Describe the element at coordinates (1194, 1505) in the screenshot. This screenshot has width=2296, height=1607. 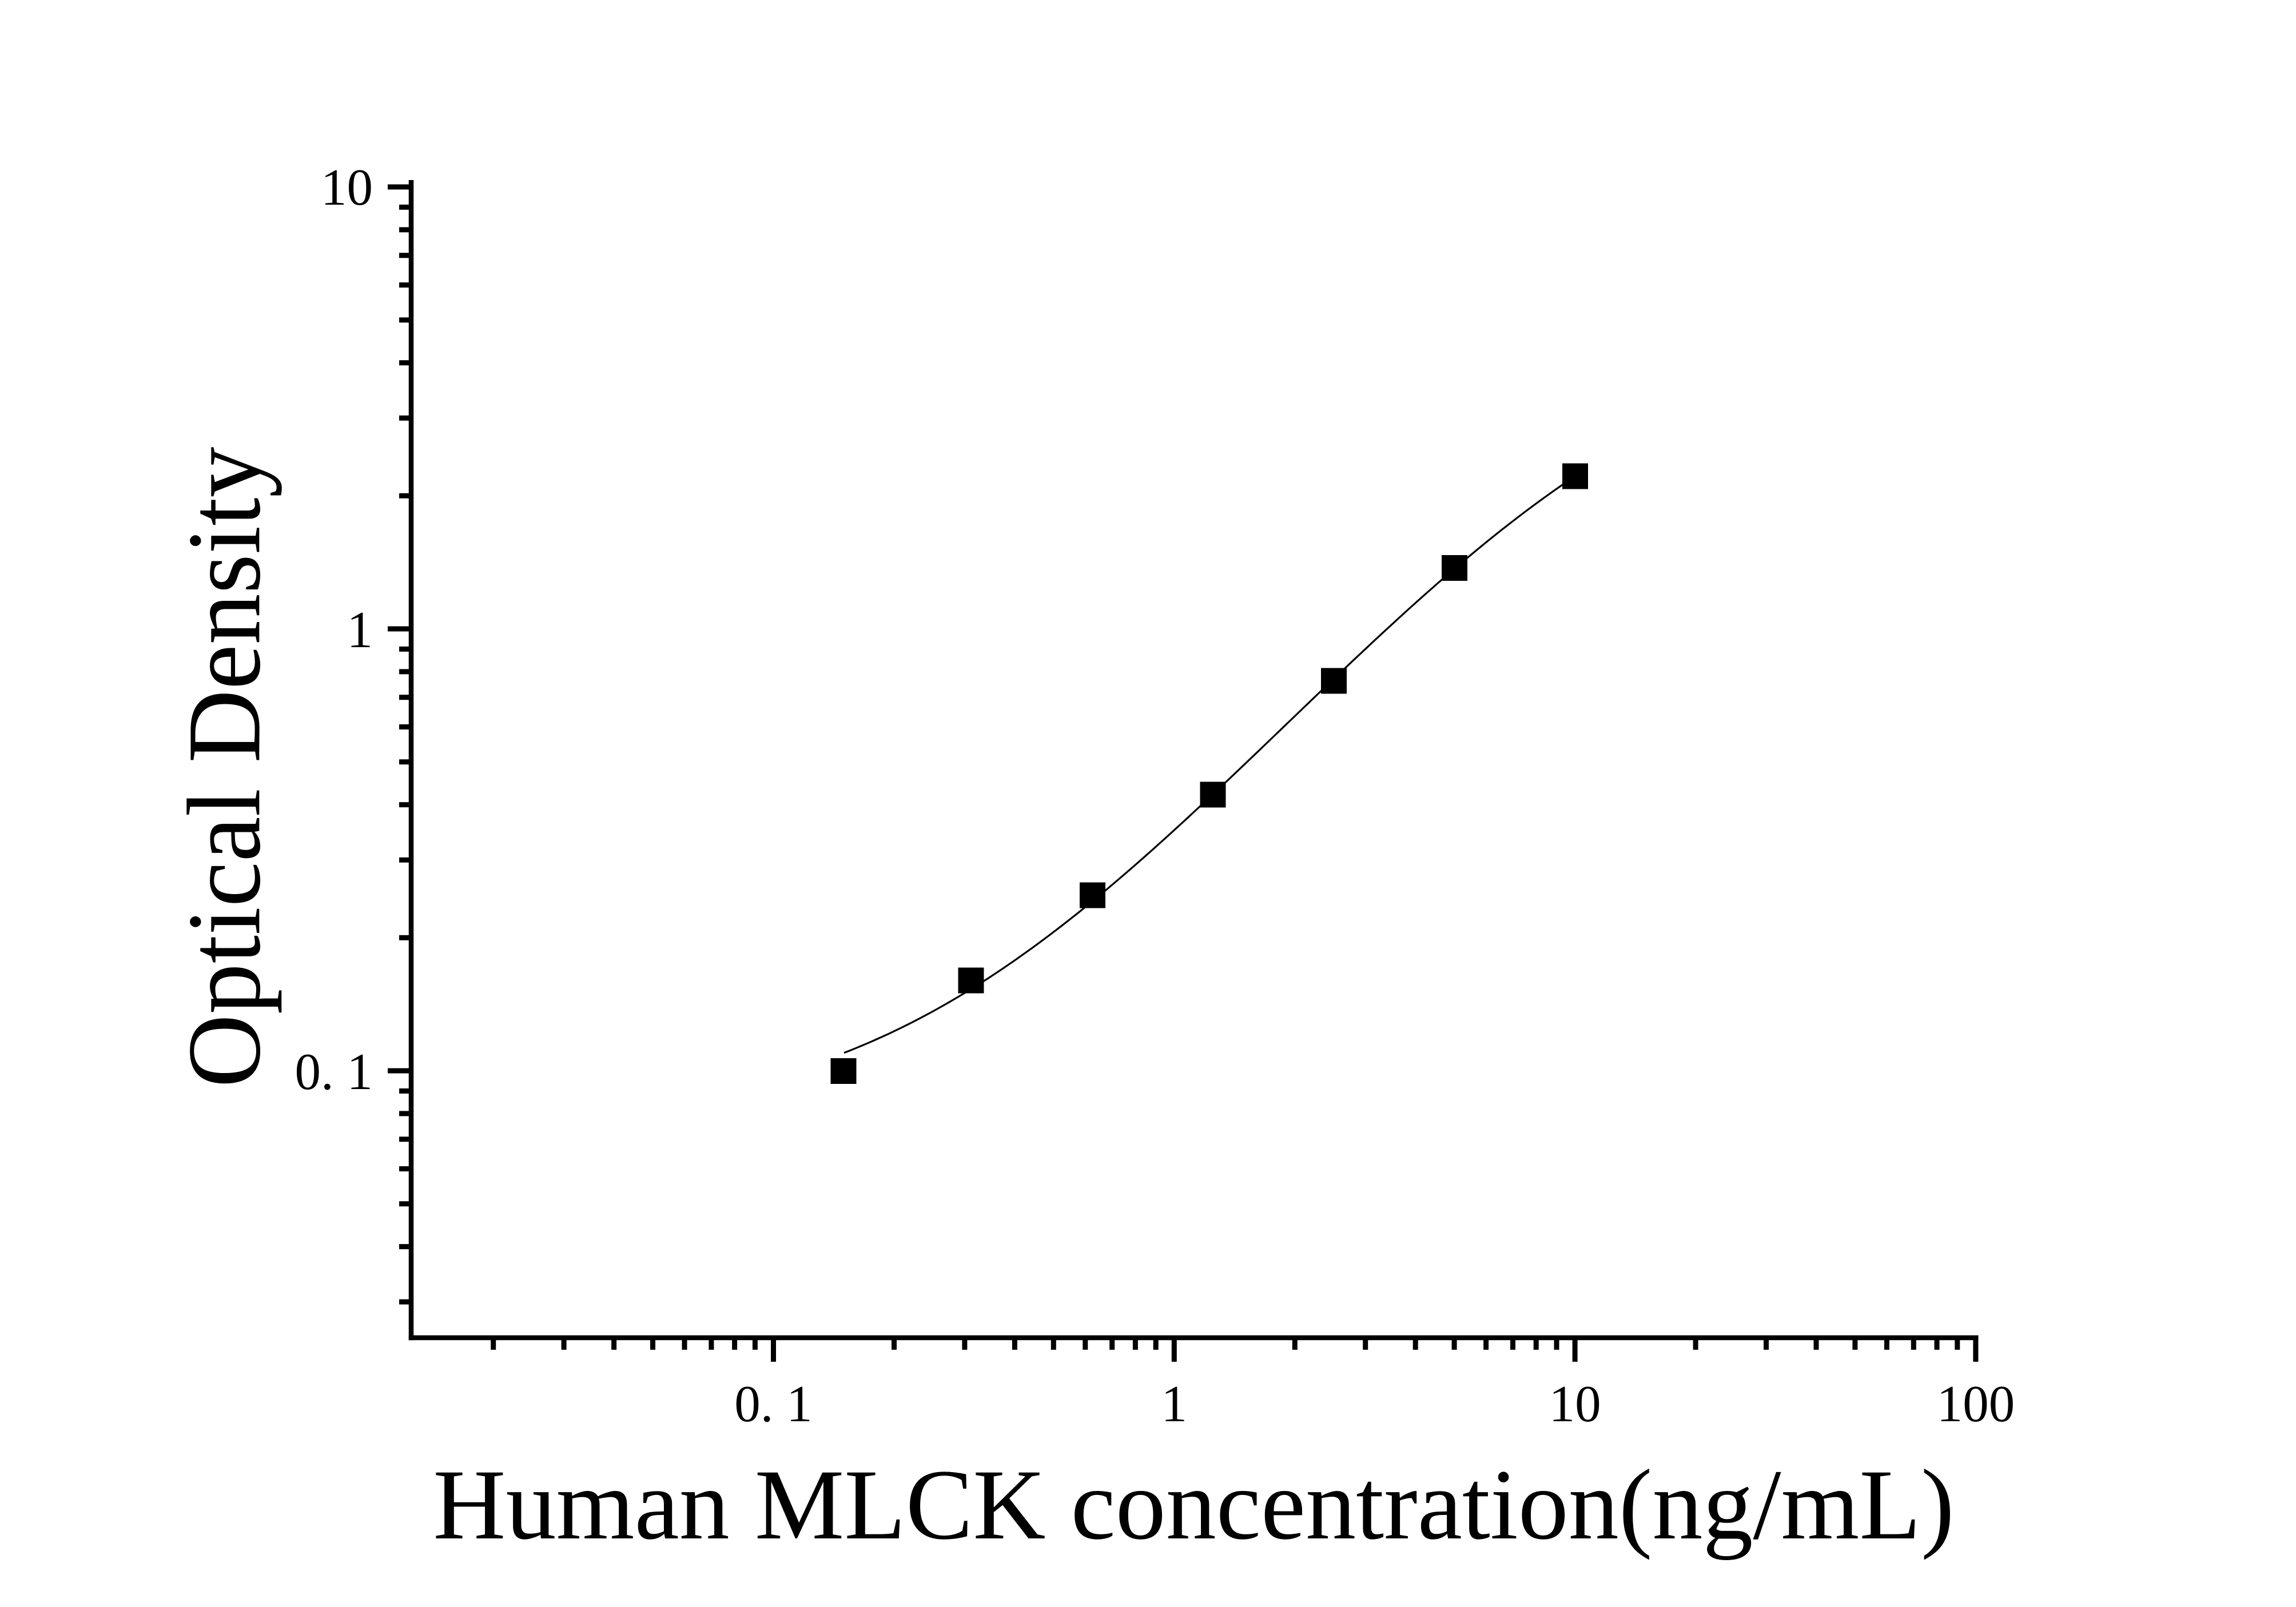
I see `svg-text:Human MLCK concentration(ng/mL: Human MLCK concentration(ng/mL)` at that location.